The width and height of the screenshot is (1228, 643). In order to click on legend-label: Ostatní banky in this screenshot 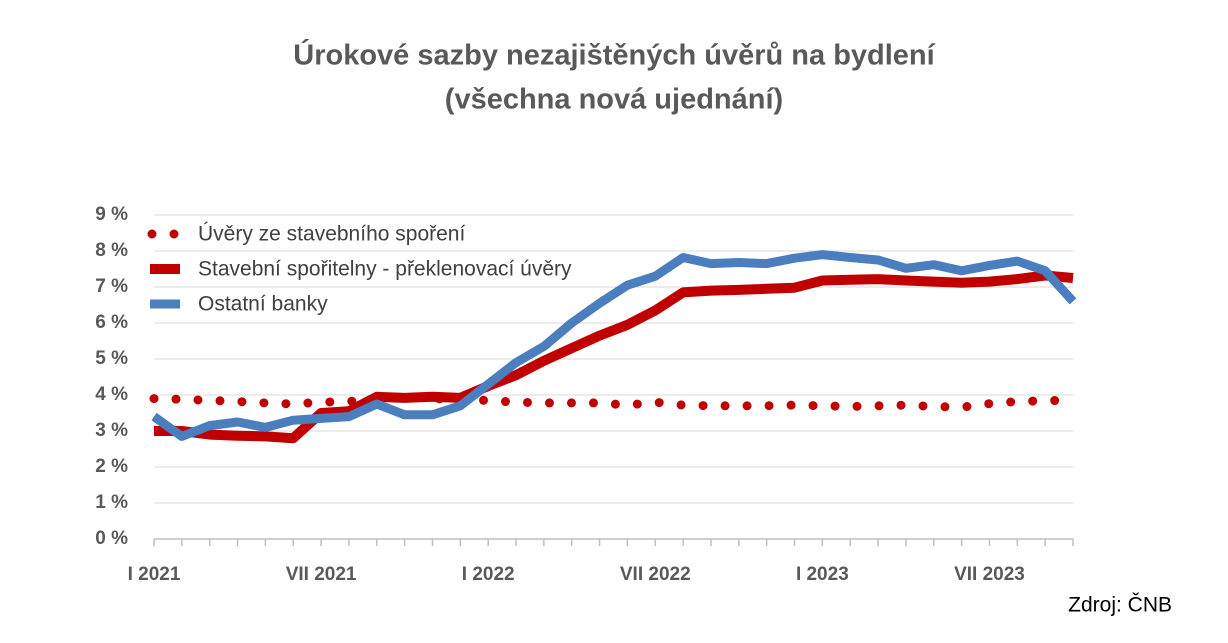, I will do `click(263, 304)`.